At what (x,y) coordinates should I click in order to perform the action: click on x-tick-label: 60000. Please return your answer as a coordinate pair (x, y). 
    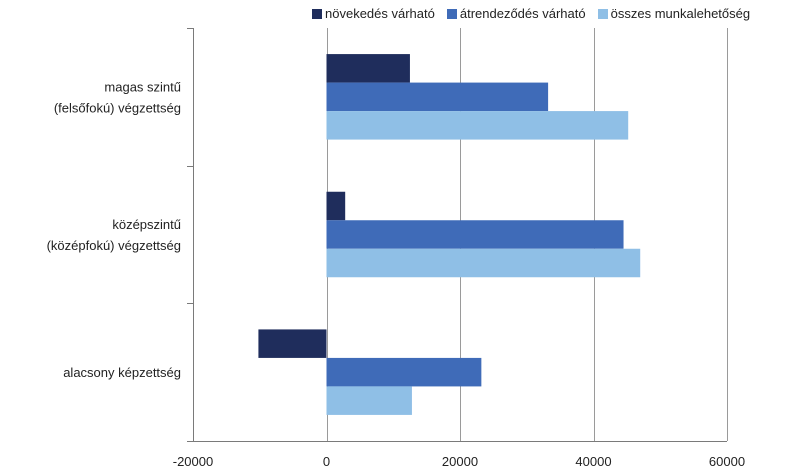
    Looking at the image, I should click on (727, 461).